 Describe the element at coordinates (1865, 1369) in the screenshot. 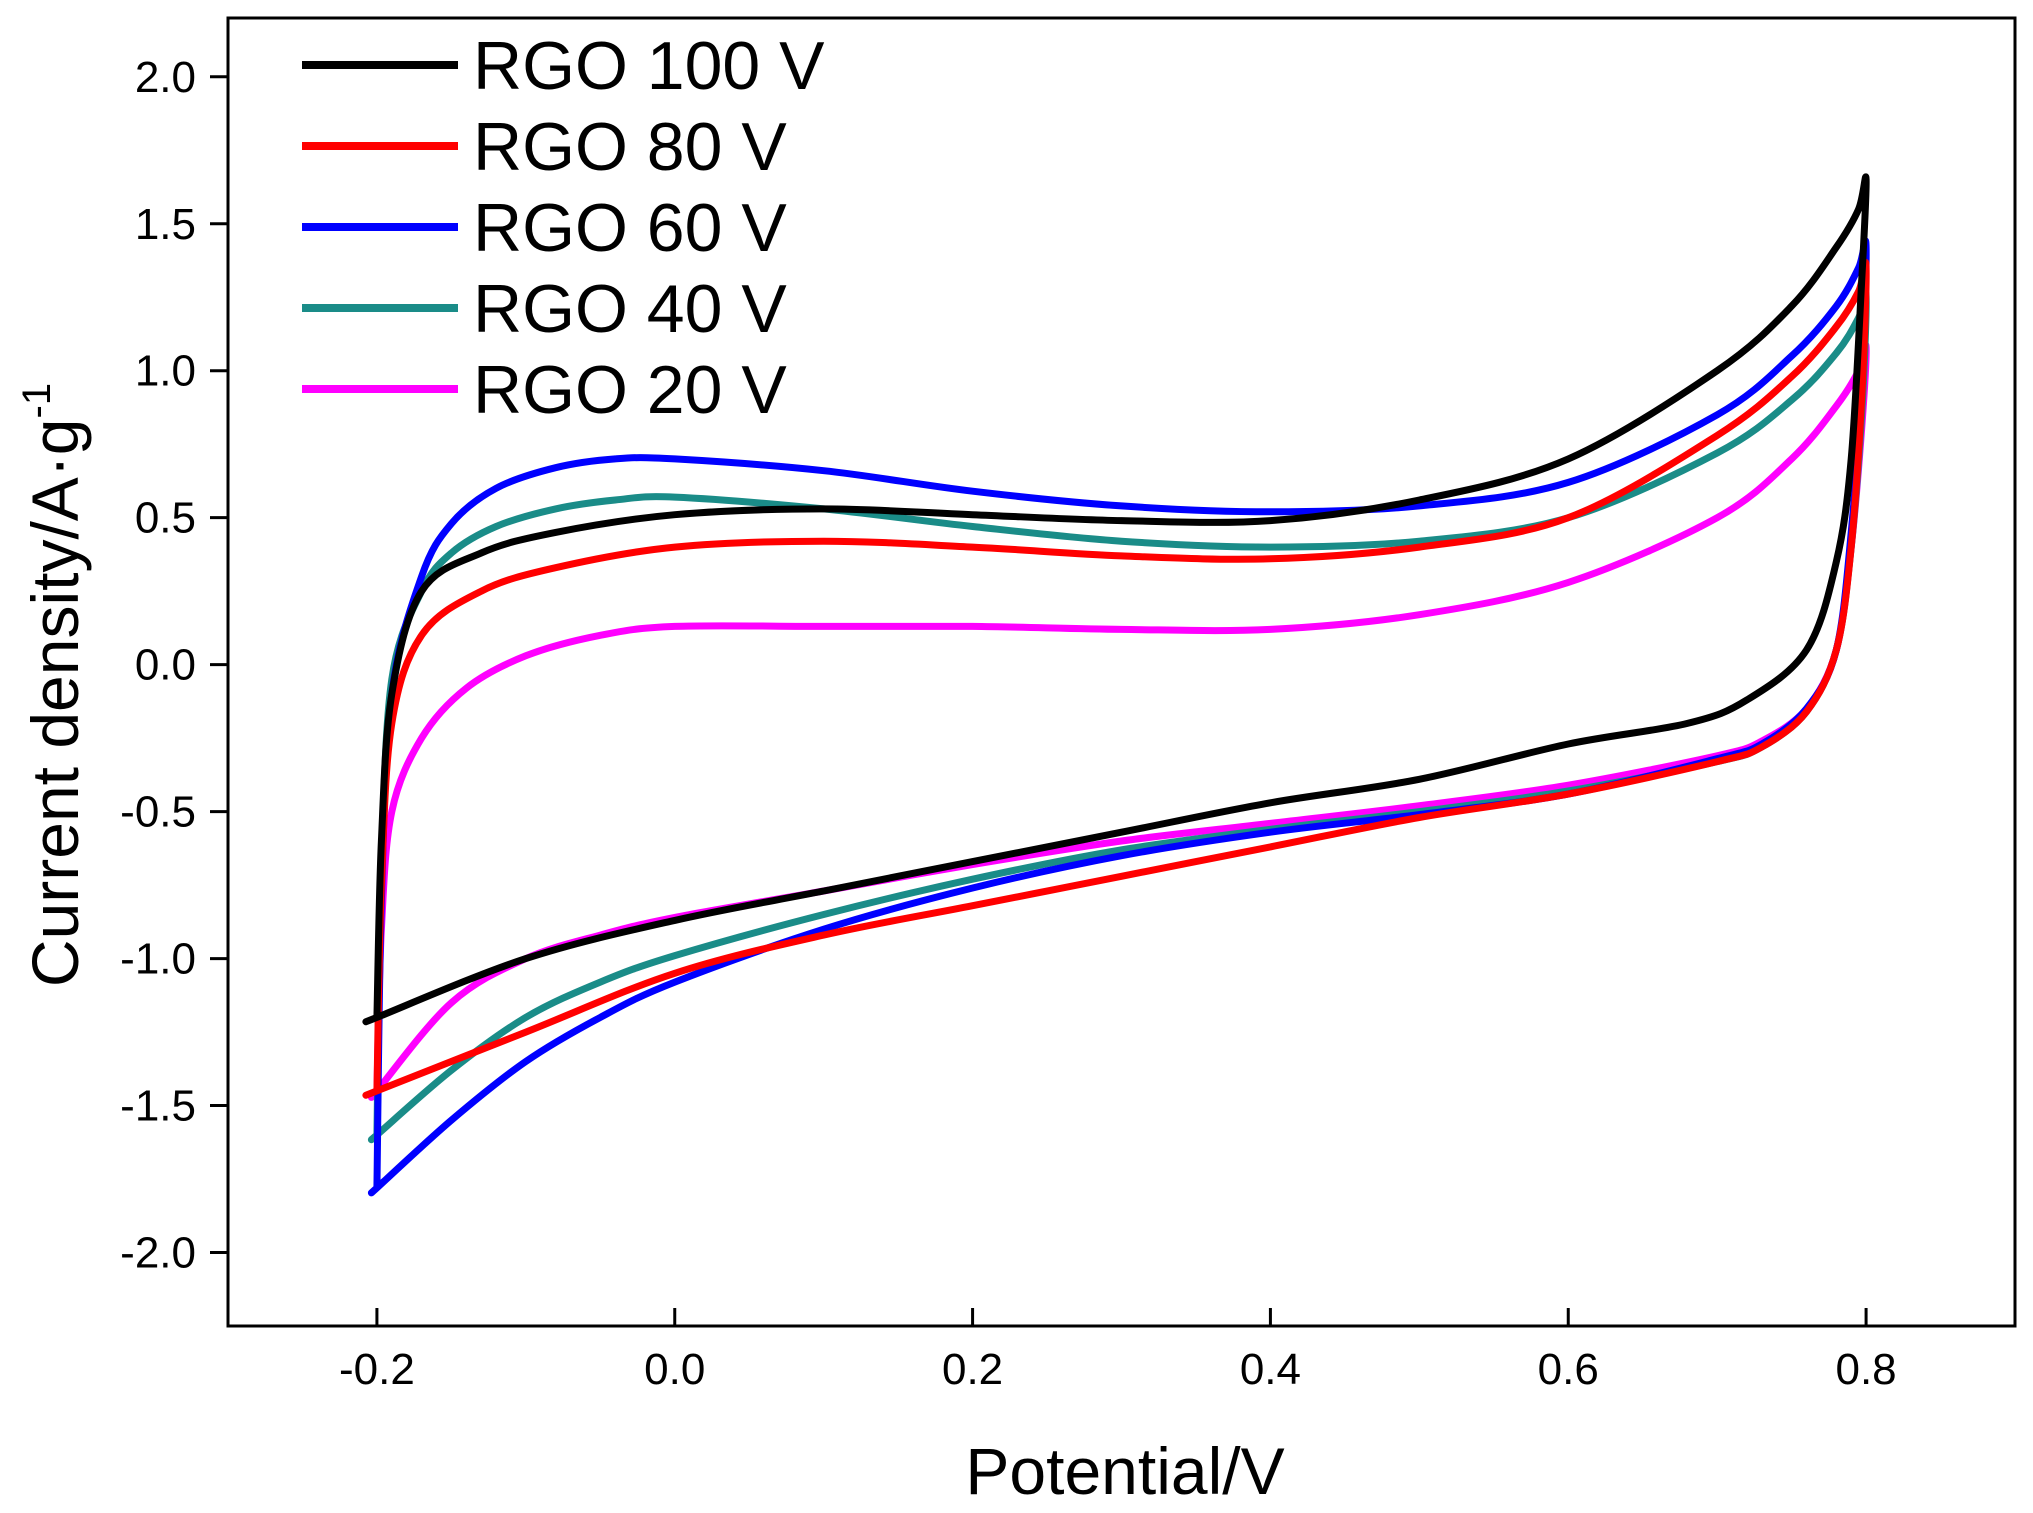

I see `x-tick-label: 0.8` at that location.